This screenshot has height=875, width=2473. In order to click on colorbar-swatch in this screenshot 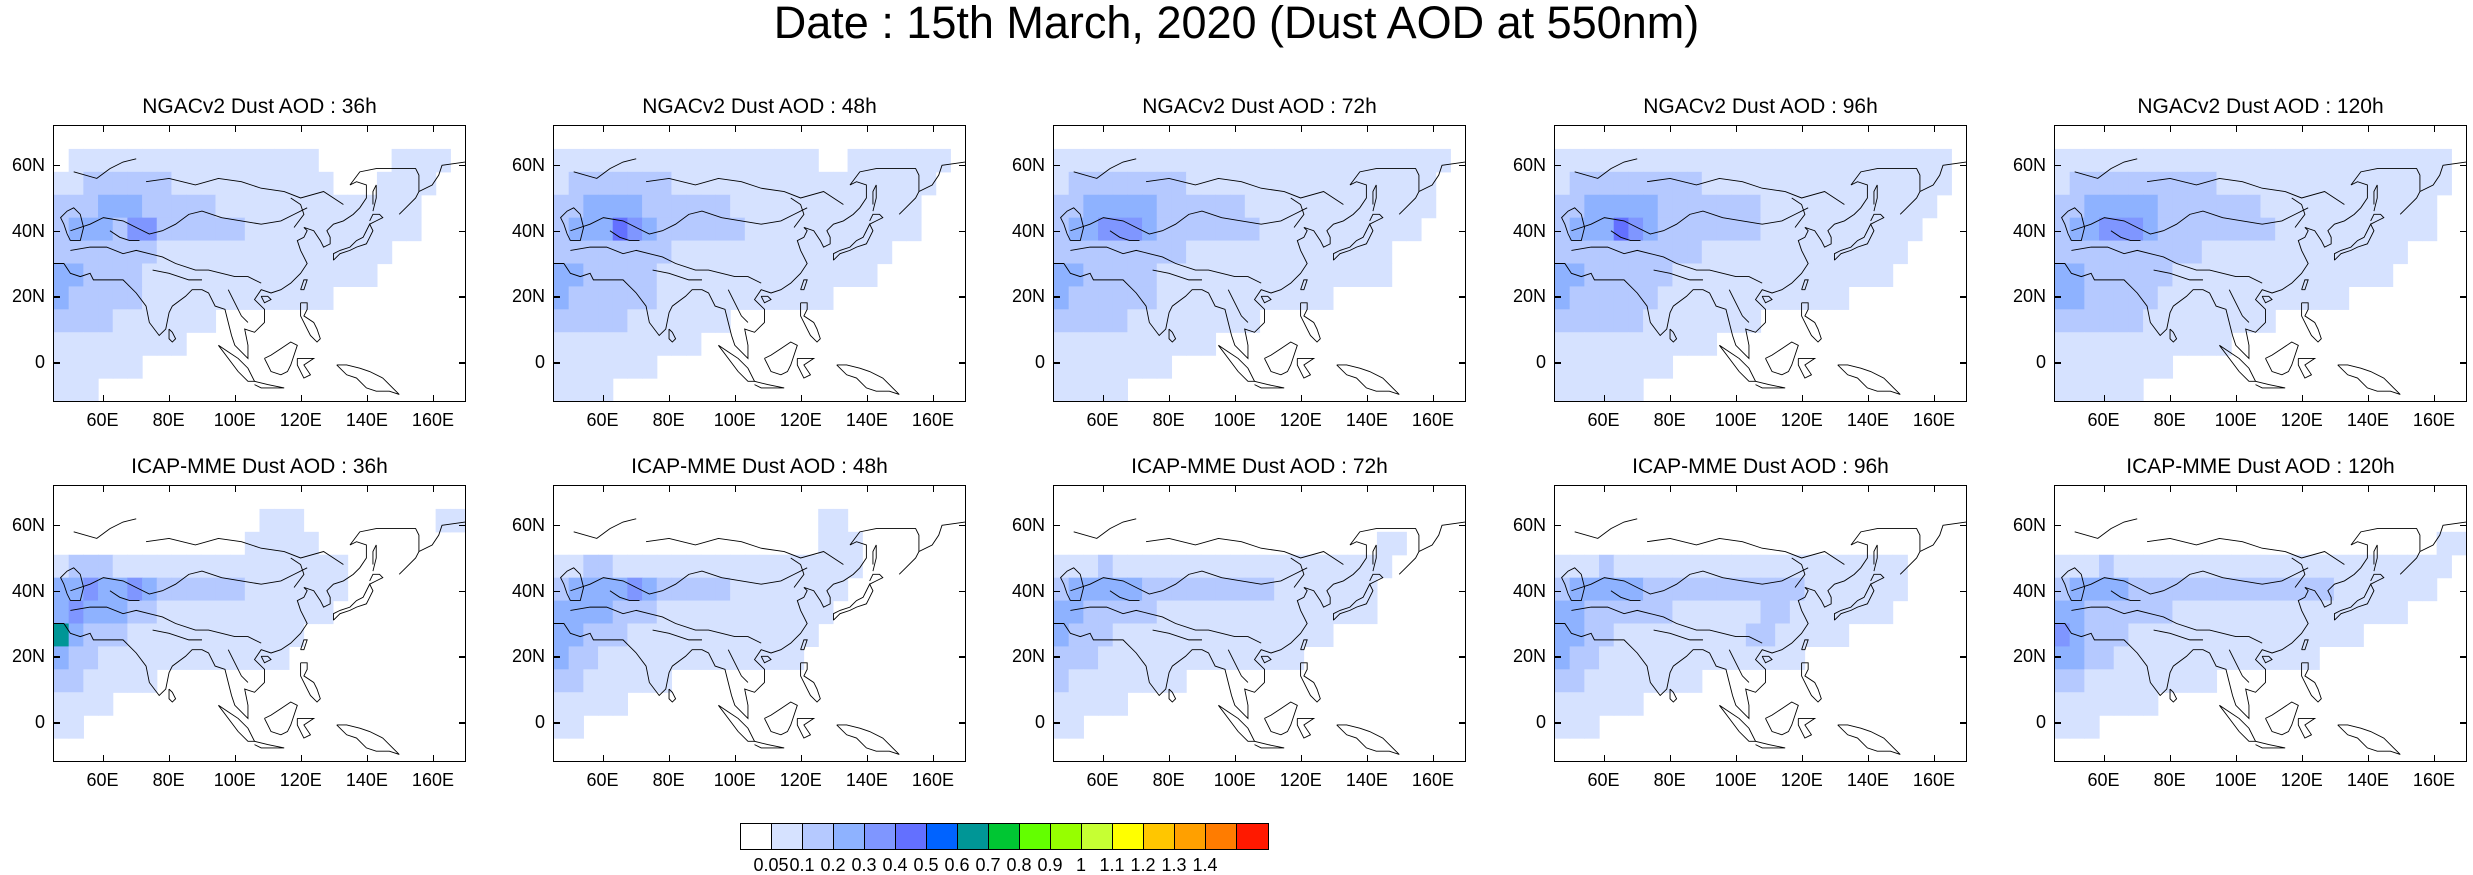, I will do `click(911, 836)`.